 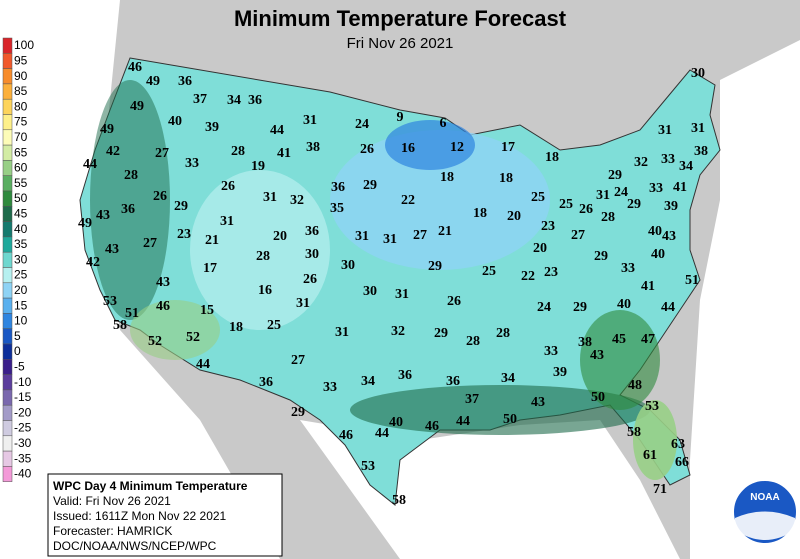 I want to click on legend-label: -15, so click(x=23, y=397).